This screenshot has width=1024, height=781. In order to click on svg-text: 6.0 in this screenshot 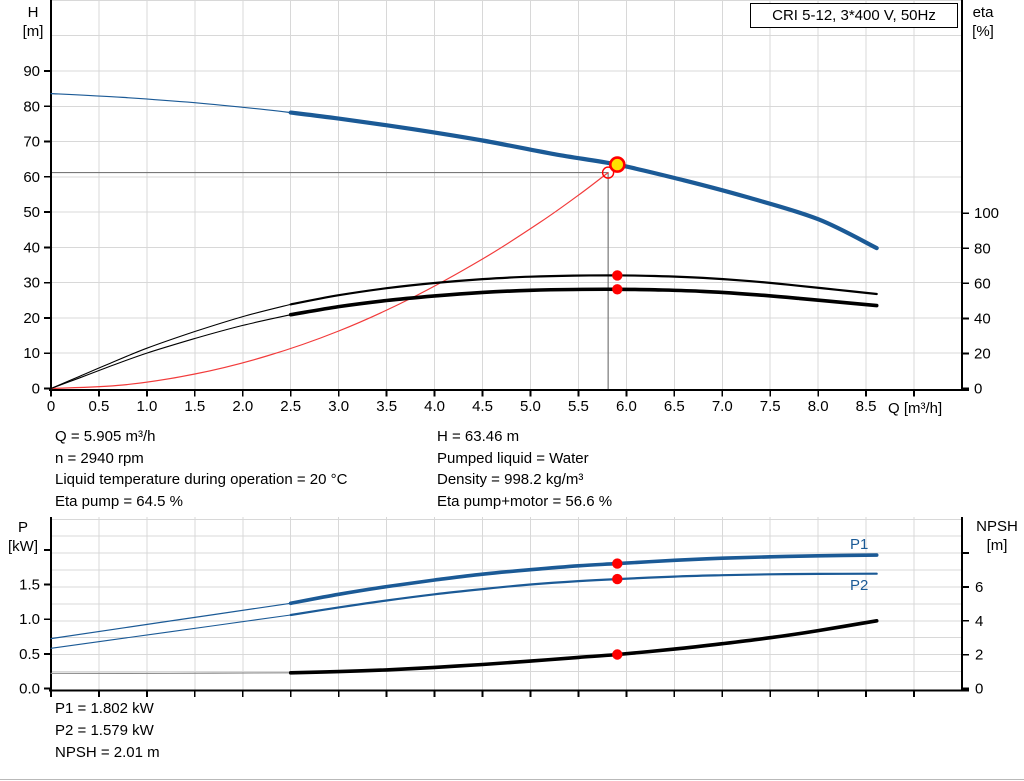, I will do `click(626, 406)`.